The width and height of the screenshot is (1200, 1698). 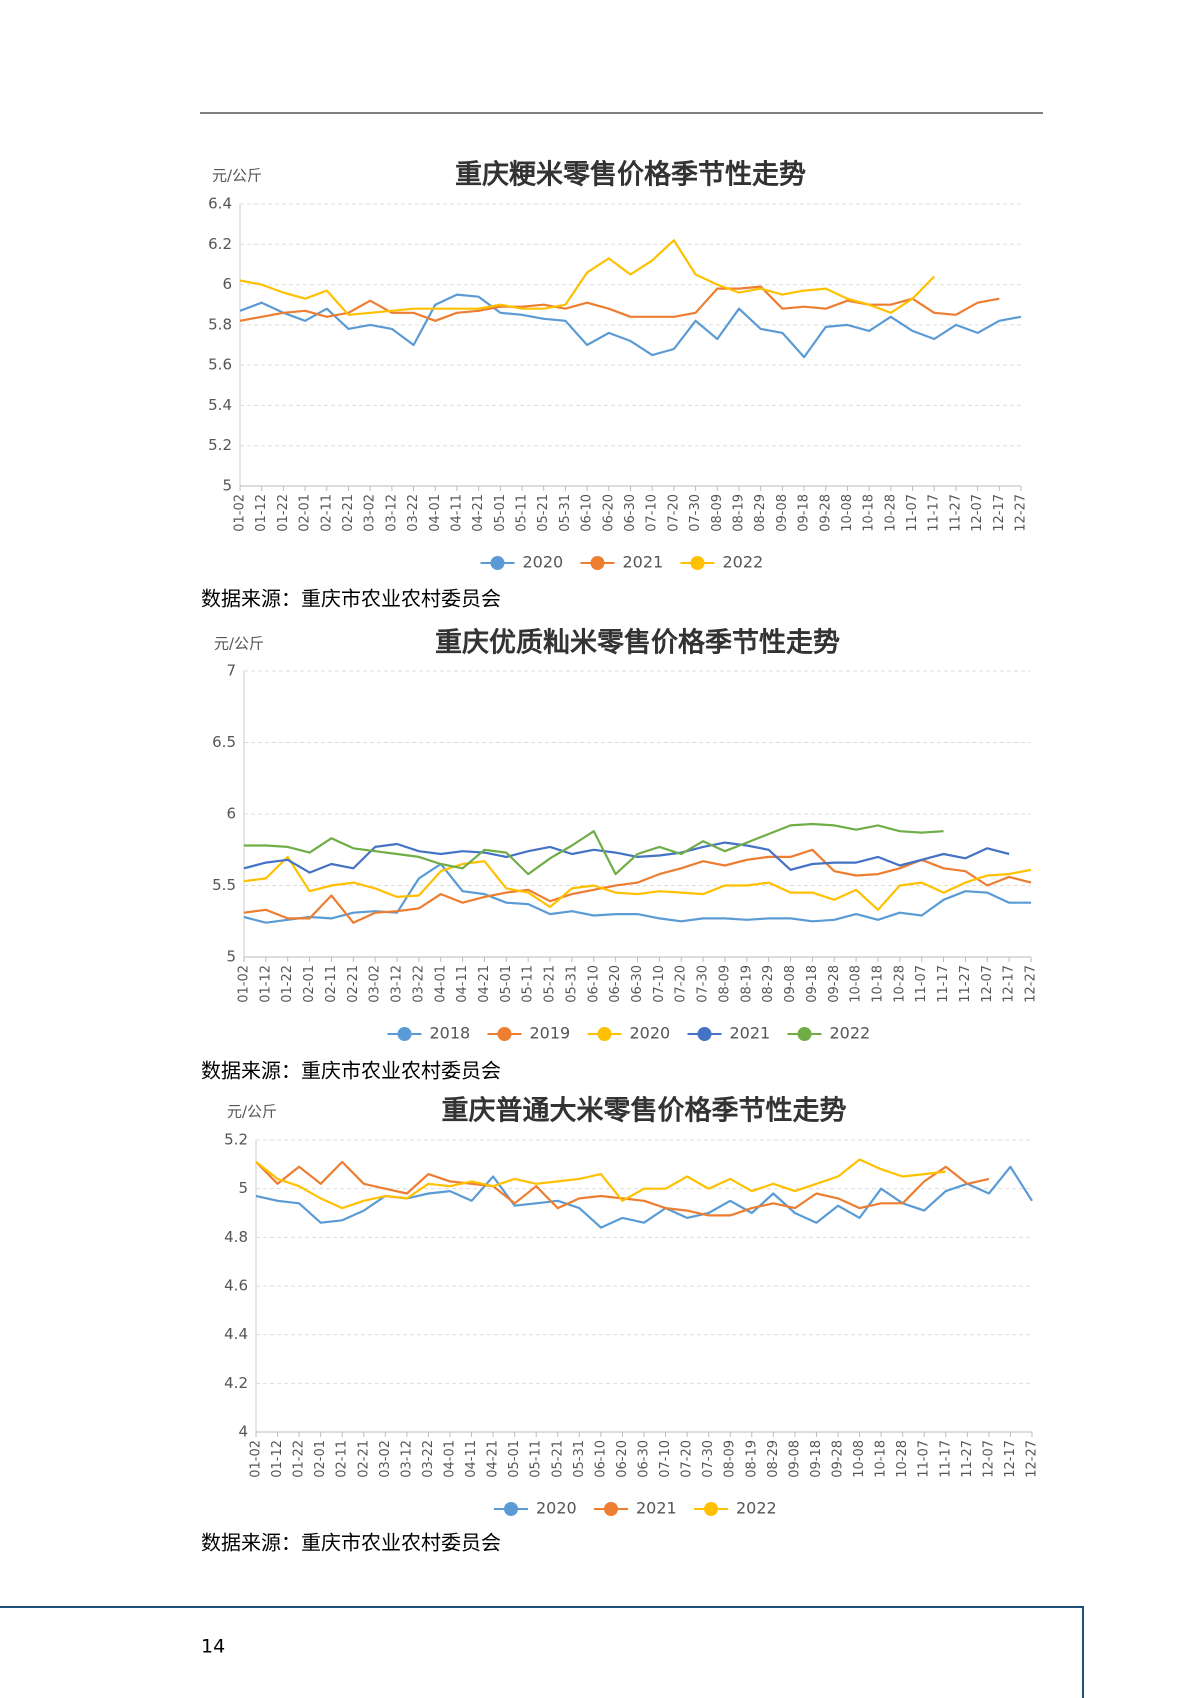 I want to click on legend: 2018 2019 2020 2021 2022, so click(x=629, y=1033).